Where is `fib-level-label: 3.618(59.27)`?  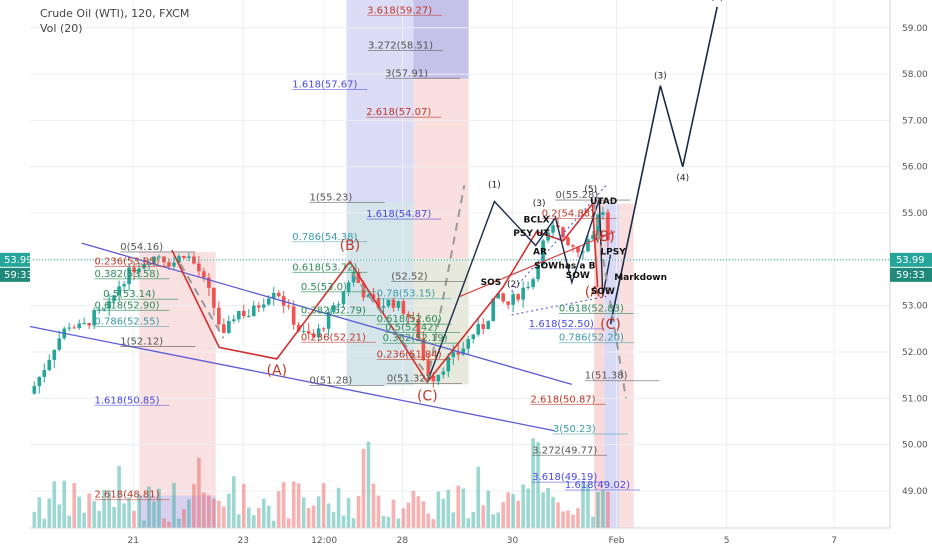 fib-level-label: 3.618(59.27) is located at coordinates (399, 10).